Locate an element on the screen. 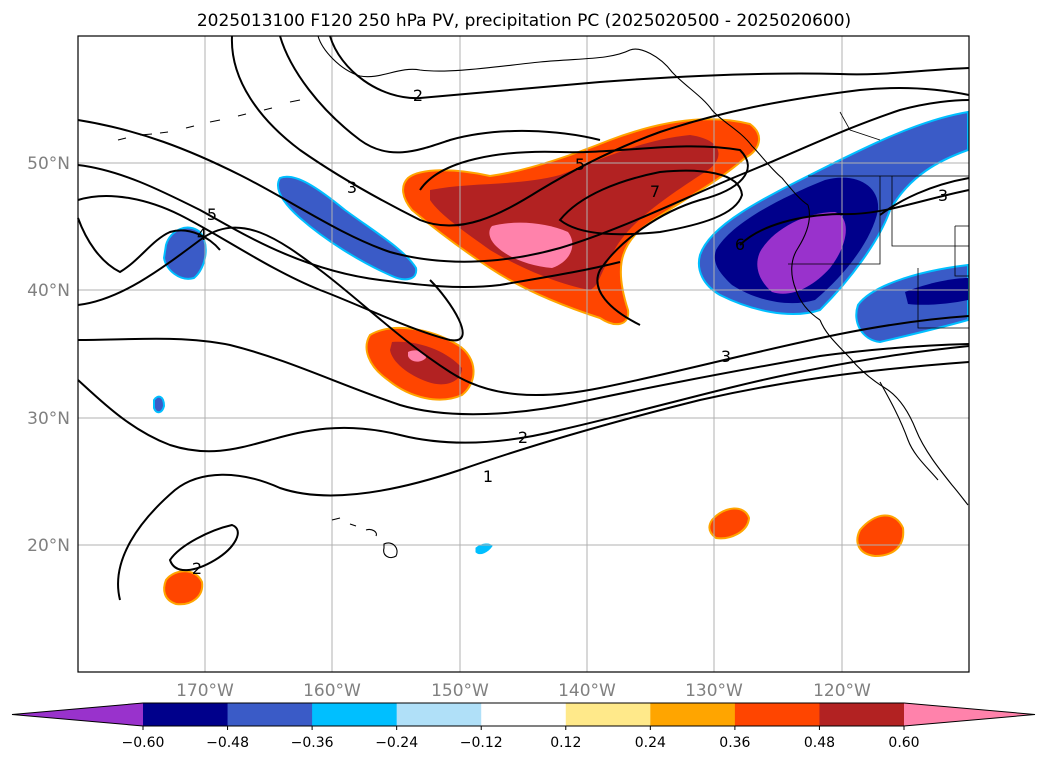 The width and height of the screenshot is (1047, 765). lon-label: 130°W is located at coordinates (714, 691).